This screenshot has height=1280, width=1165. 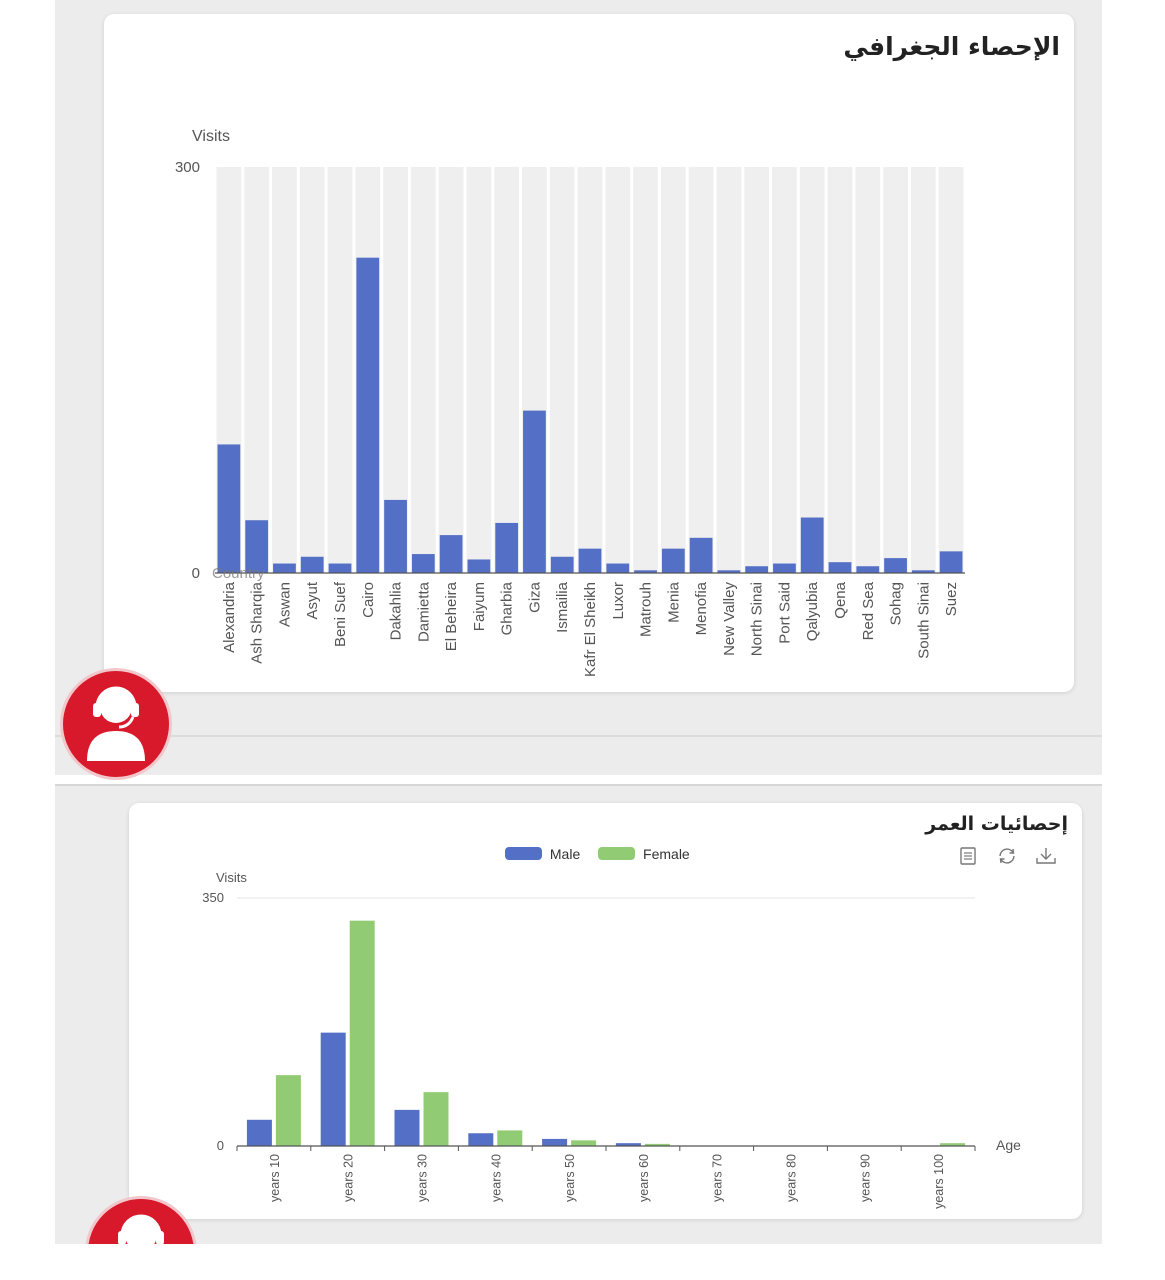 What do you see at coordinates (757, 619) in the screenshot?
I see `x-tick-label: North Sinai` at bounding box center [757, 619].